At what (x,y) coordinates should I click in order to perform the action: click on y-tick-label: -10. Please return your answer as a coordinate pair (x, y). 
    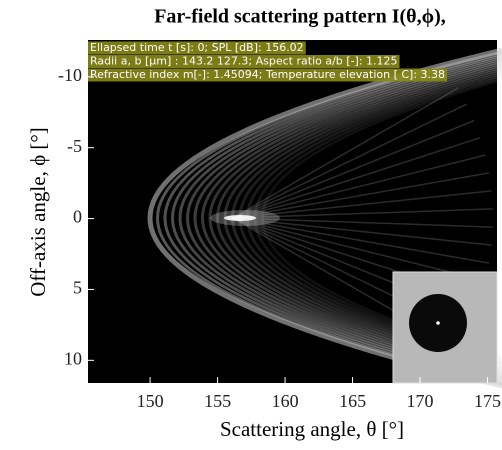
    Looking at the image, I should click on (70, 75).